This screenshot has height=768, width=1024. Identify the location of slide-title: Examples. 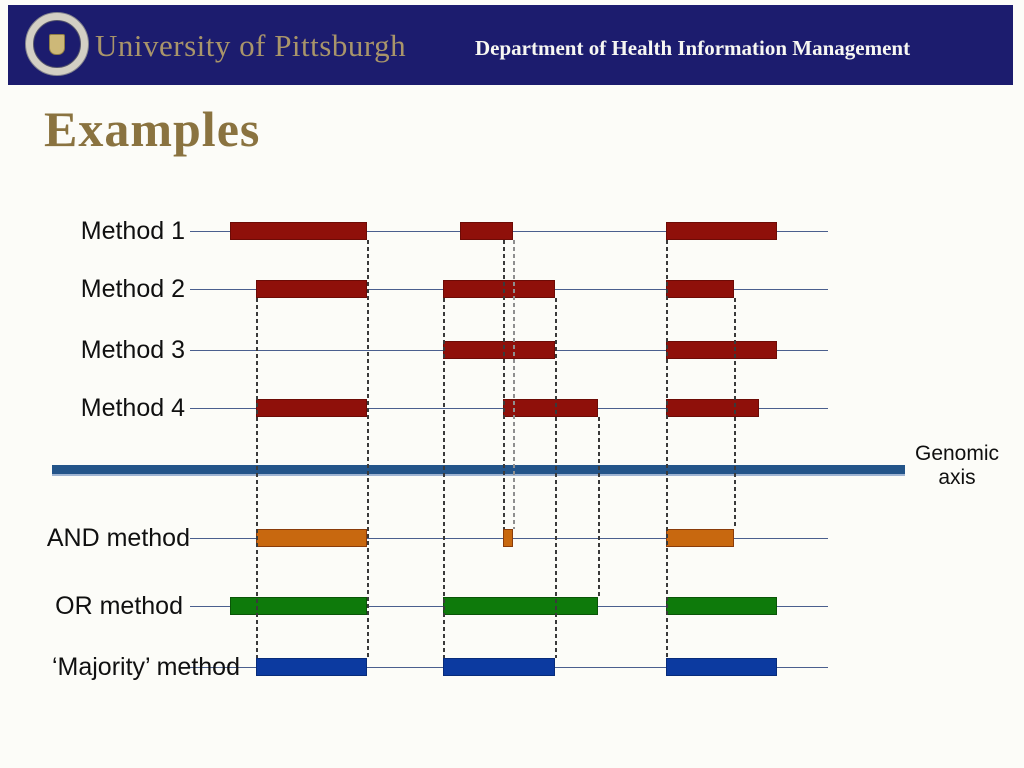
(152, 129).